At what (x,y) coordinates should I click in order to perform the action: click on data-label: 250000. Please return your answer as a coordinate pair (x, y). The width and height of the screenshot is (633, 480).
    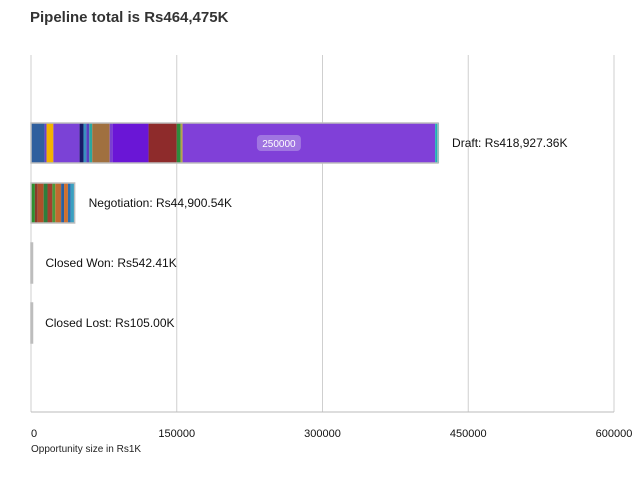
    Looking at the image, I should click on (279, 144).